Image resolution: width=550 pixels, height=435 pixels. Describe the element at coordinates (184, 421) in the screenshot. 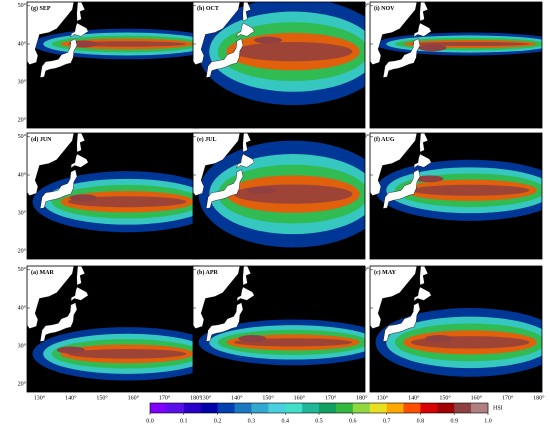

I see `colorbar-tick-label: 0.1` at that location.